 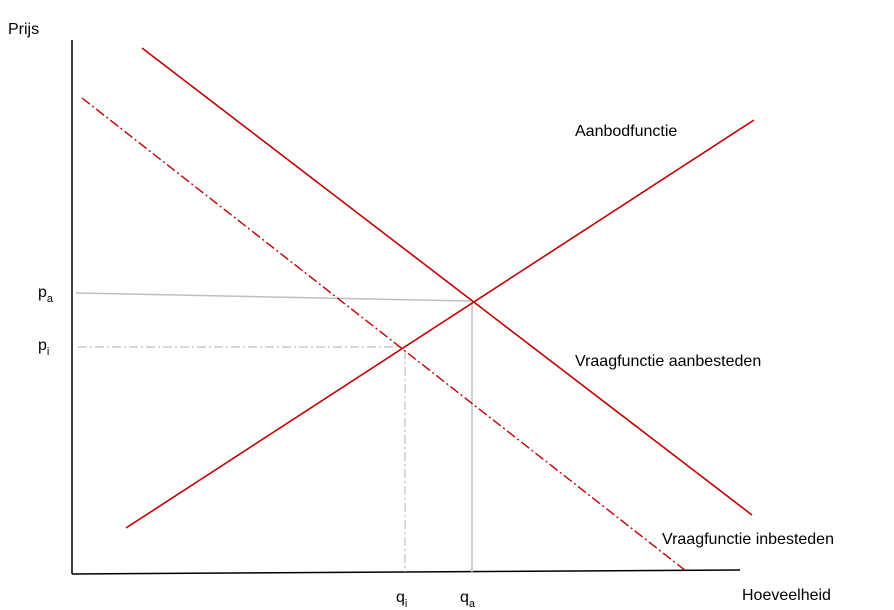 What do you see at coordinates (668, 361) in the screenshot?
I see `demand-tender-label: Vraagfunctie aanbesteden` at bounding box center [668, 361].